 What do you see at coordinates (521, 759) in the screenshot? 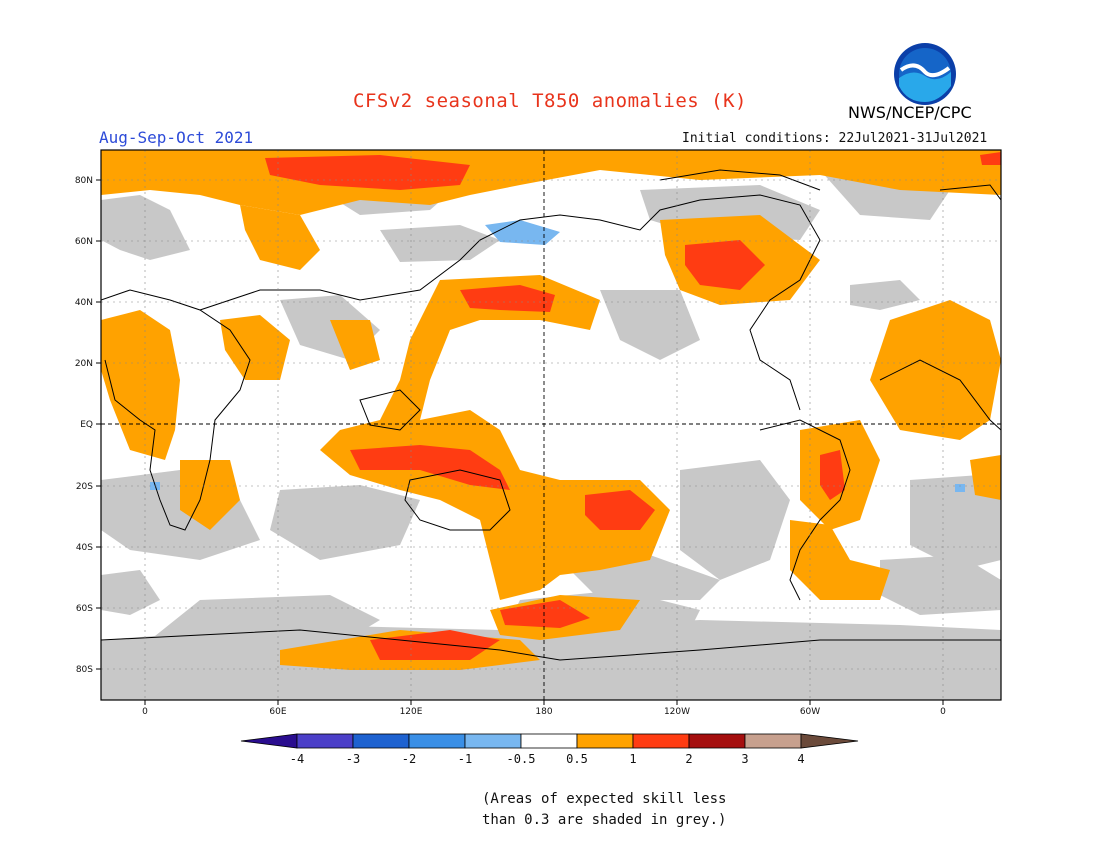
I see `colorbar-tick: -0.5` at bounding box center [521, 759].